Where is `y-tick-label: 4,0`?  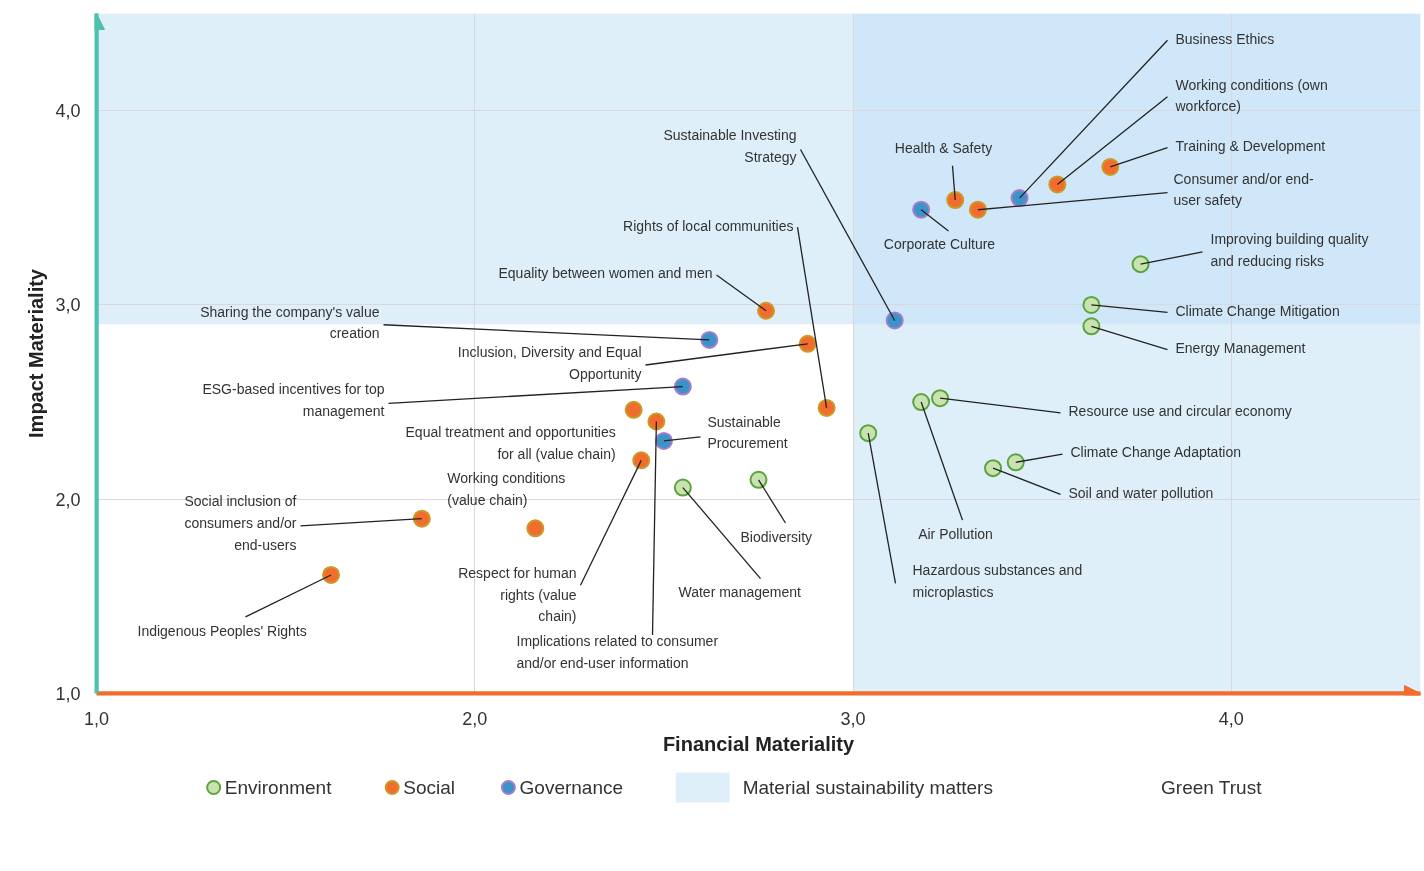
y-tick-label: 4,0 is located at coordinates (68, 111).